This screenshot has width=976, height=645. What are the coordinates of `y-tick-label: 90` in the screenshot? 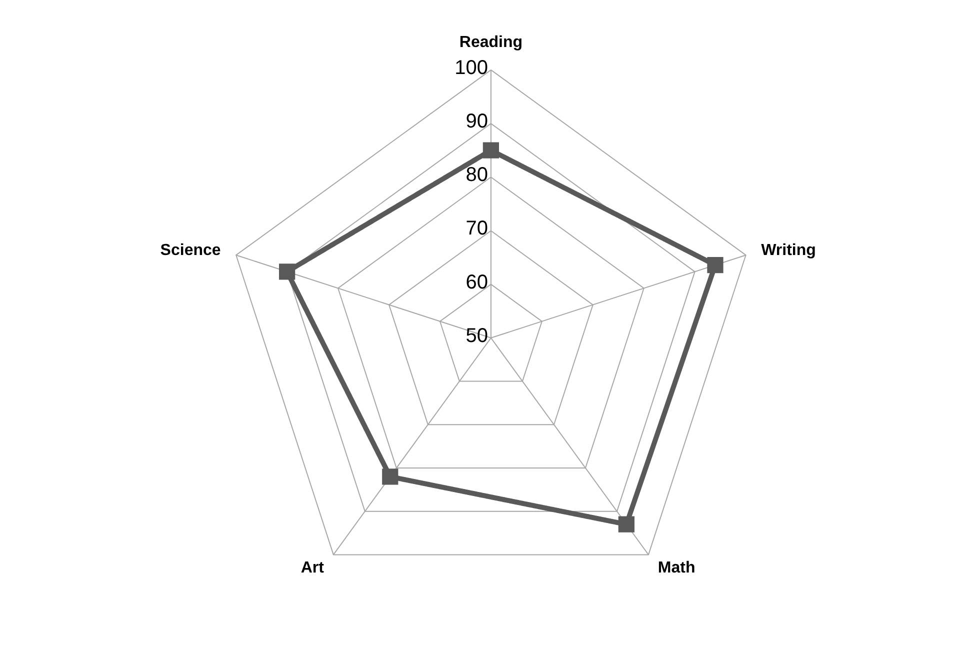 It's located at (477, 121).